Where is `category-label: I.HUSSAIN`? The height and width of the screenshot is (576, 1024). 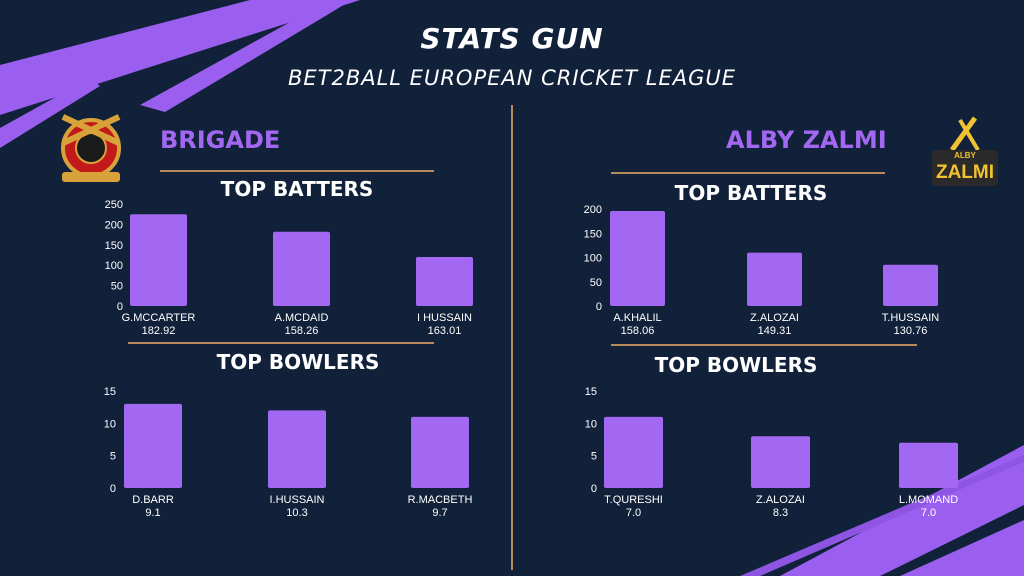
category-label: I.HUSSAIN is located at coordinates (296, 500).